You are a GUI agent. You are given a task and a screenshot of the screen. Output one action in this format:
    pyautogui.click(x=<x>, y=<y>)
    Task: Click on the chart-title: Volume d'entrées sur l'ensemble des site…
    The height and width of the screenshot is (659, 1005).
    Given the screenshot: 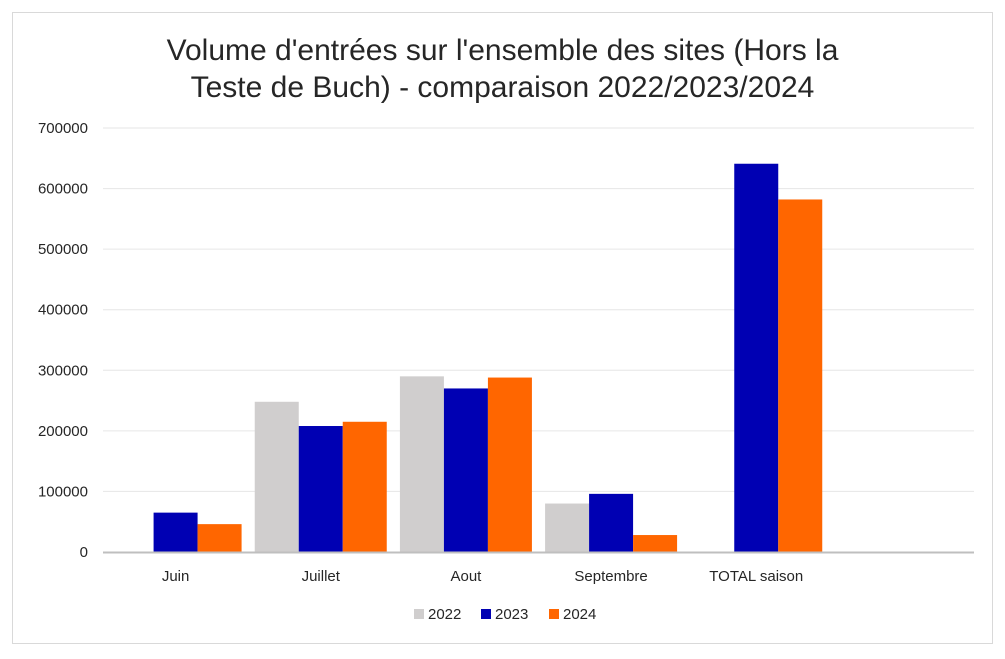 What is the action you would take?
    pyautogui.click(x=502, y=69)
    